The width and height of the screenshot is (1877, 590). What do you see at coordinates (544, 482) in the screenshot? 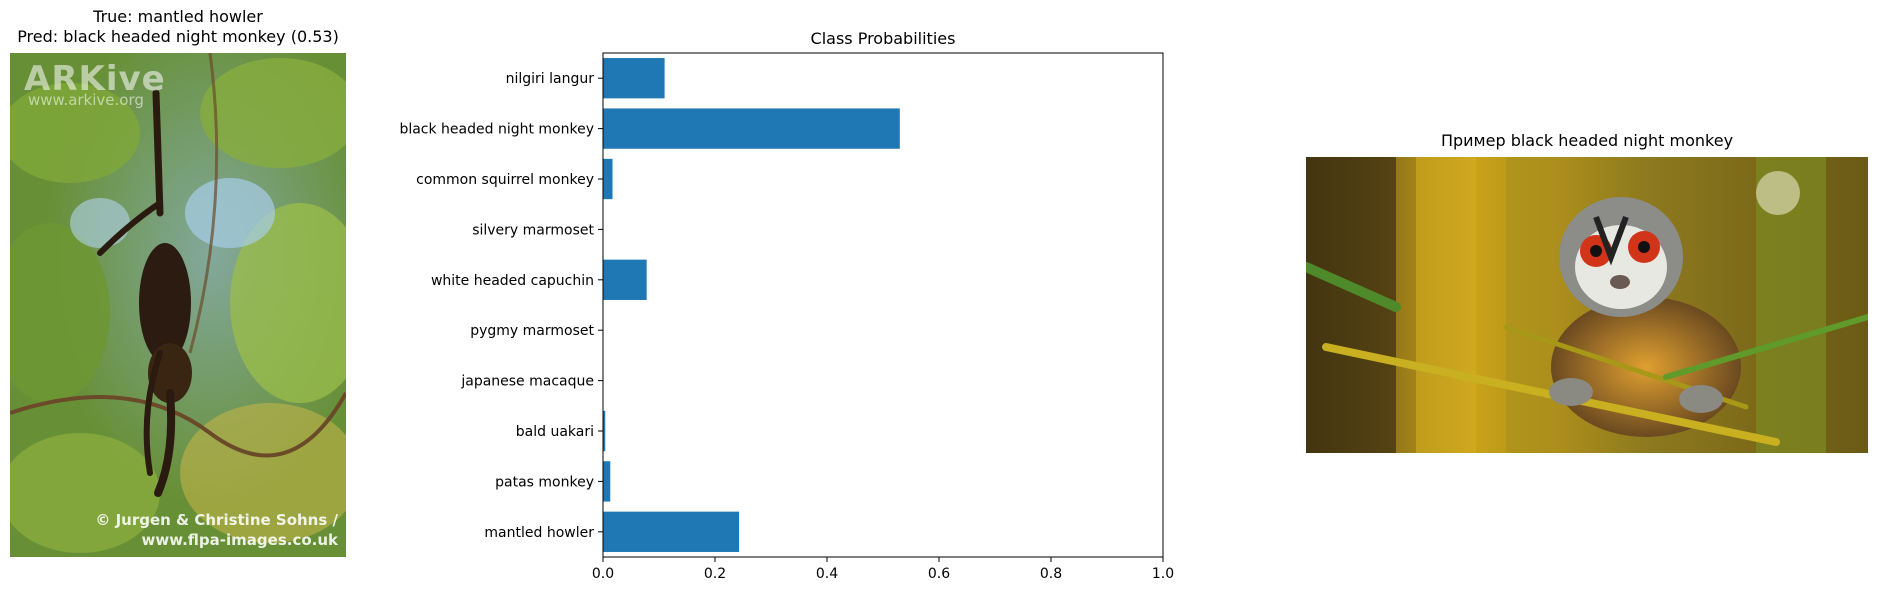
I see `y-tick-label: patas monkey` at bounding box center [544, 482].